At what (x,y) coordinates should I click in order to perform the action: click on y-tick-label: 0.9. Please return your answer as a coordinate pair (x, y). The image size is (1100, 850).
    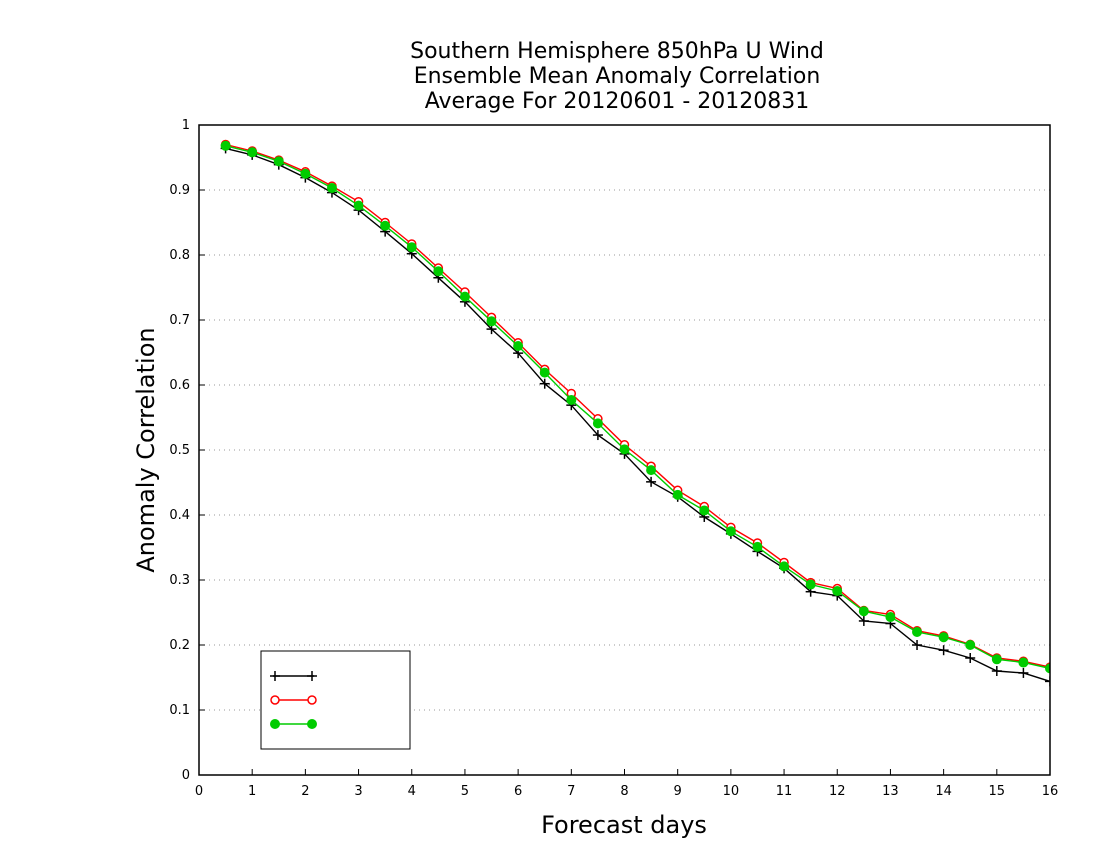
    Looking at the image, I should click on (179, 190).